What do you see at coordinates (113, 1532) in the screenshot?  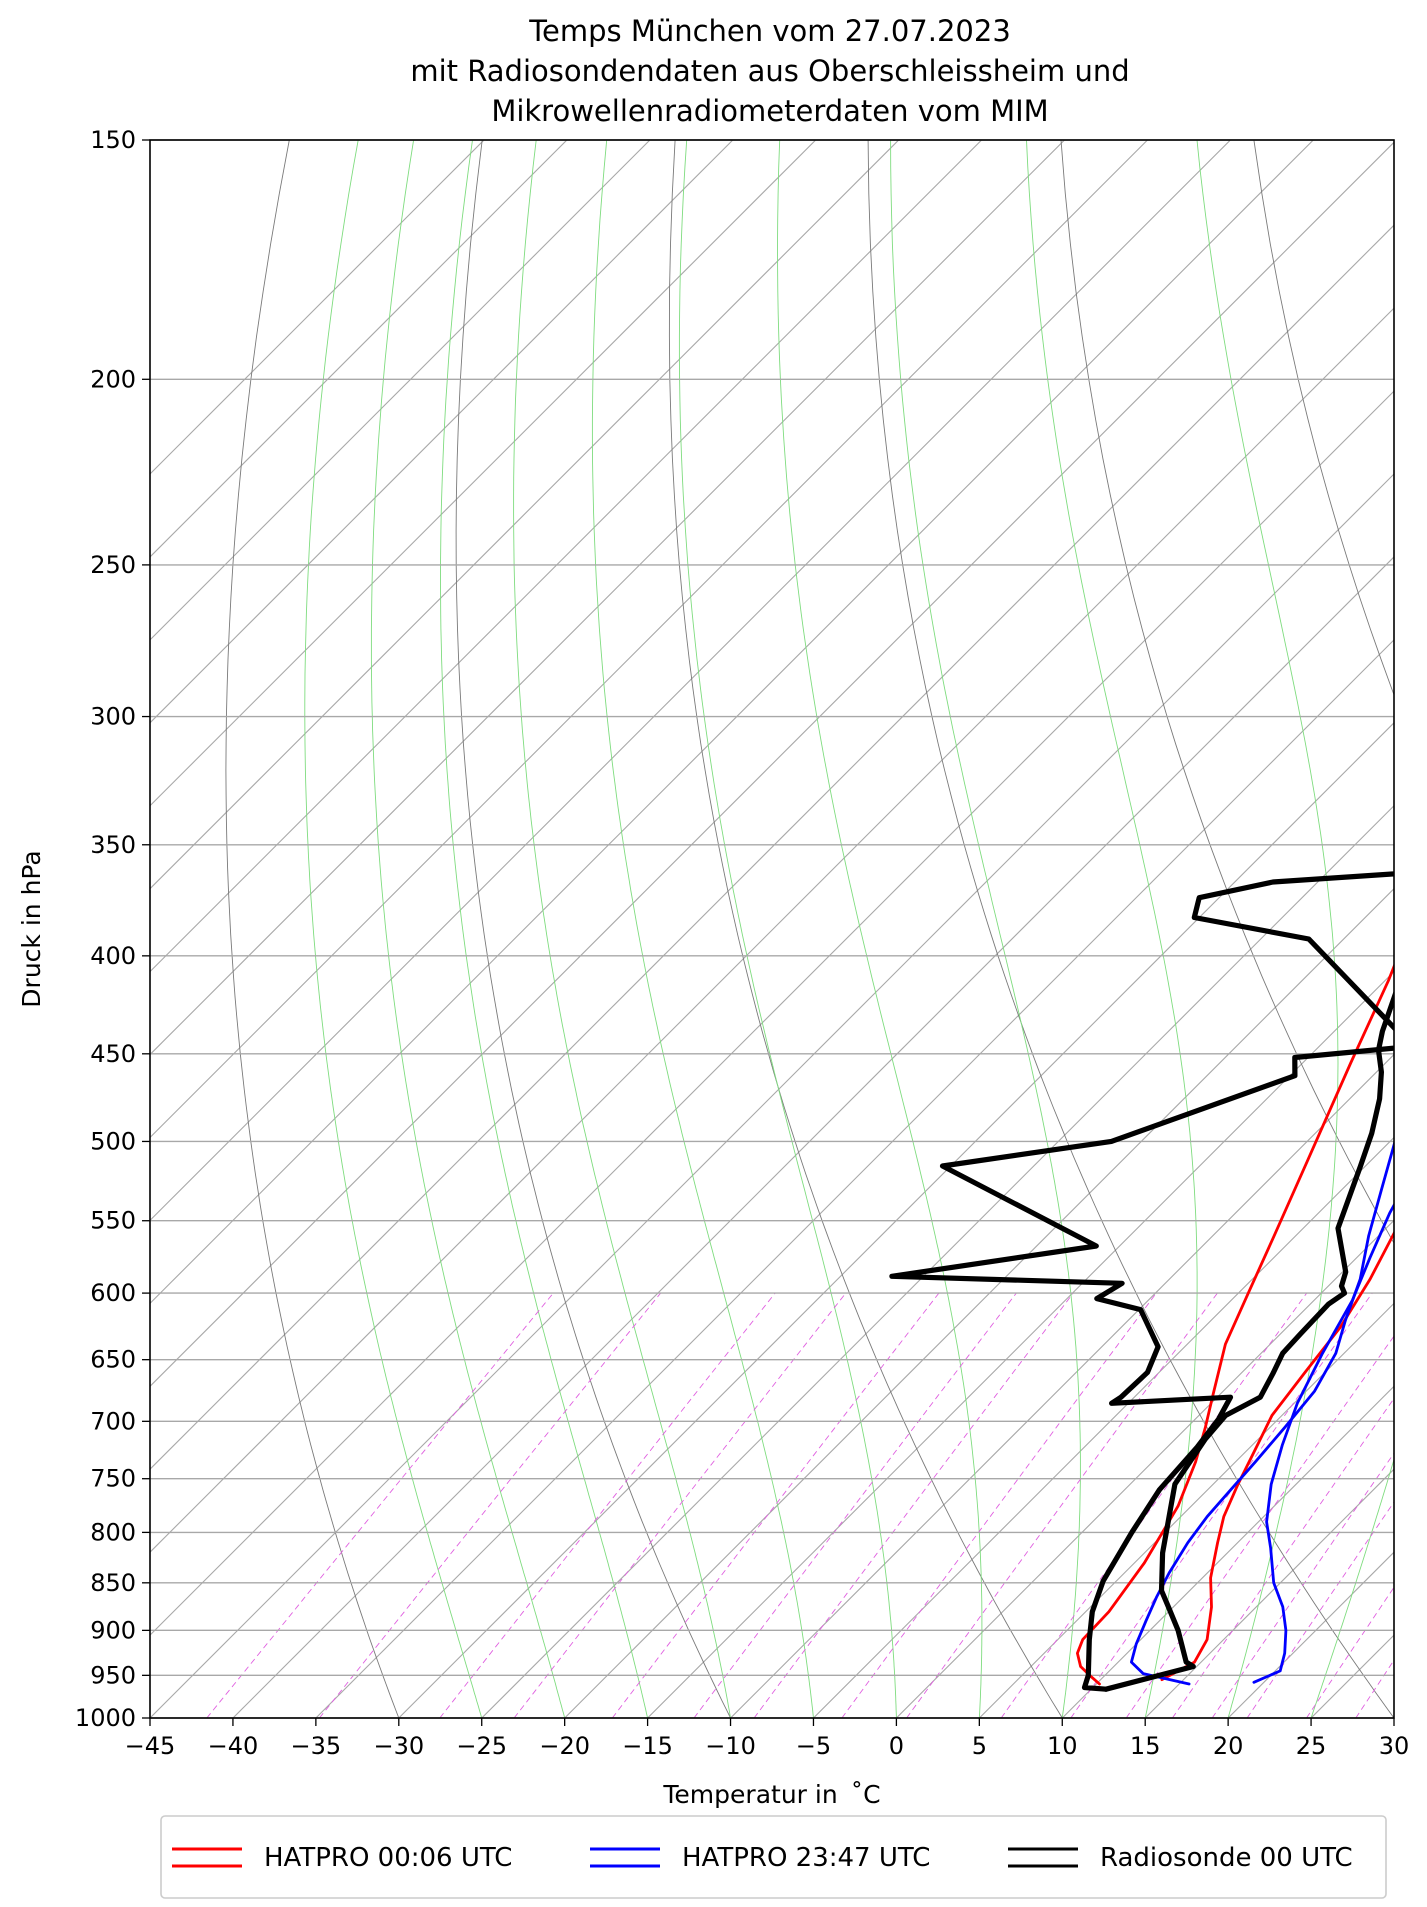 I see `y-tick-label: 800` at bounding box center [113, 1532].